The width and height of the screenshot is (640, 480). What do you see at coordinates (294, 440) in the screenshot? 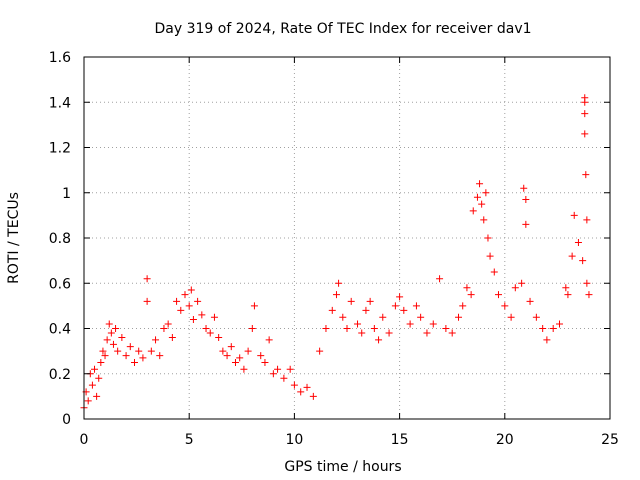
I see `x-tick-label-2: 10` at bounding box center [294, 440].